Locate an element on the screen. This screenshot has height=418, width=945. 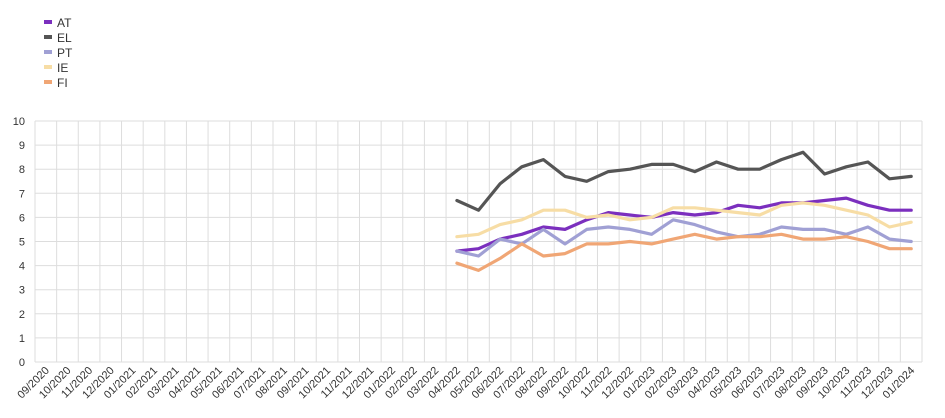
legend-swatch-fi is located at coordinates (48, 82).